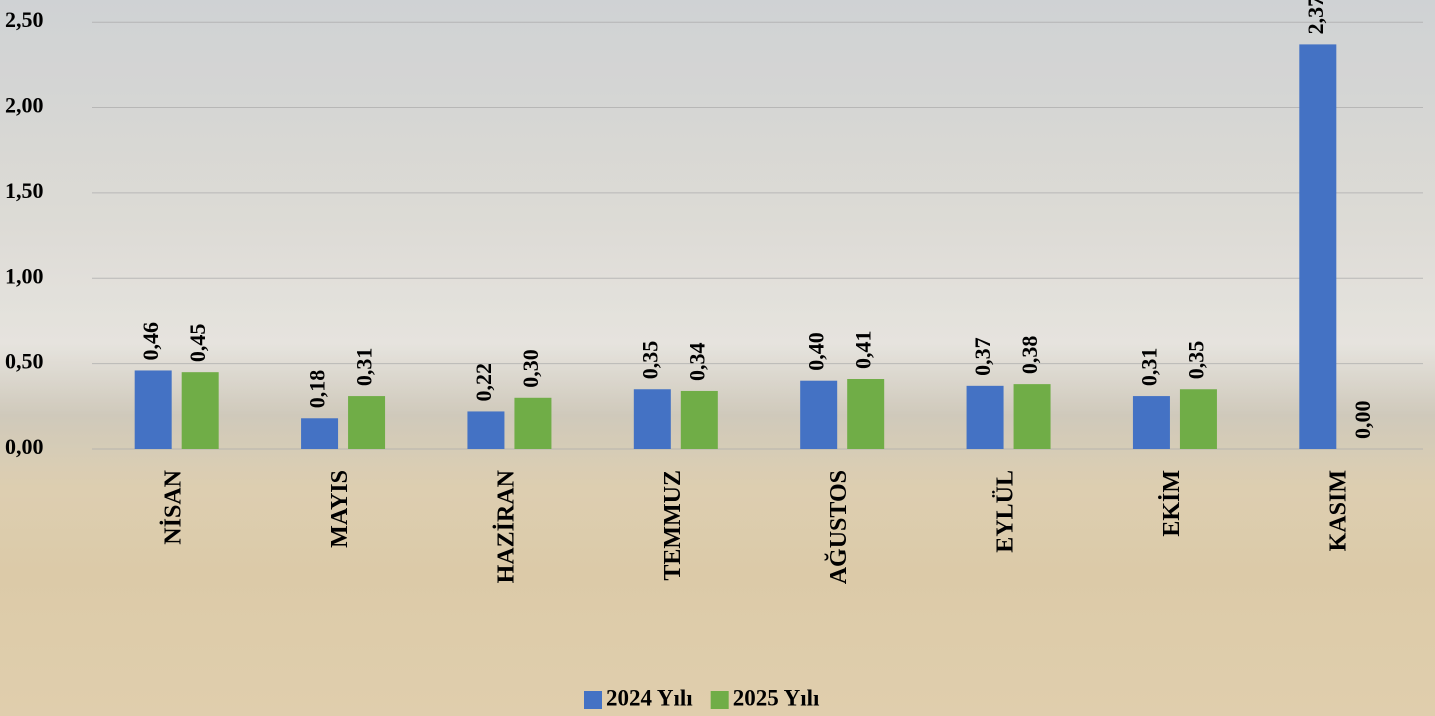  Describe the element at coordinates (1172, 503) in the screenshot. I see `x-tick-label: EKİM` at that location.